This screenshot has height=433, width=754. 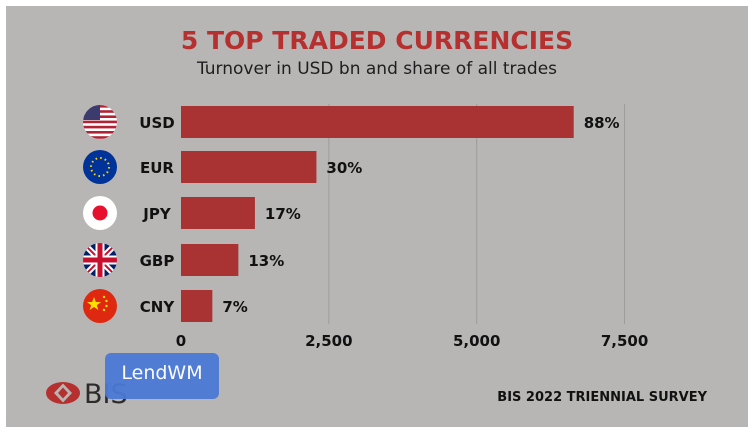 I want to click on data-label-jpy: 17%, so click(x=283, y=214).